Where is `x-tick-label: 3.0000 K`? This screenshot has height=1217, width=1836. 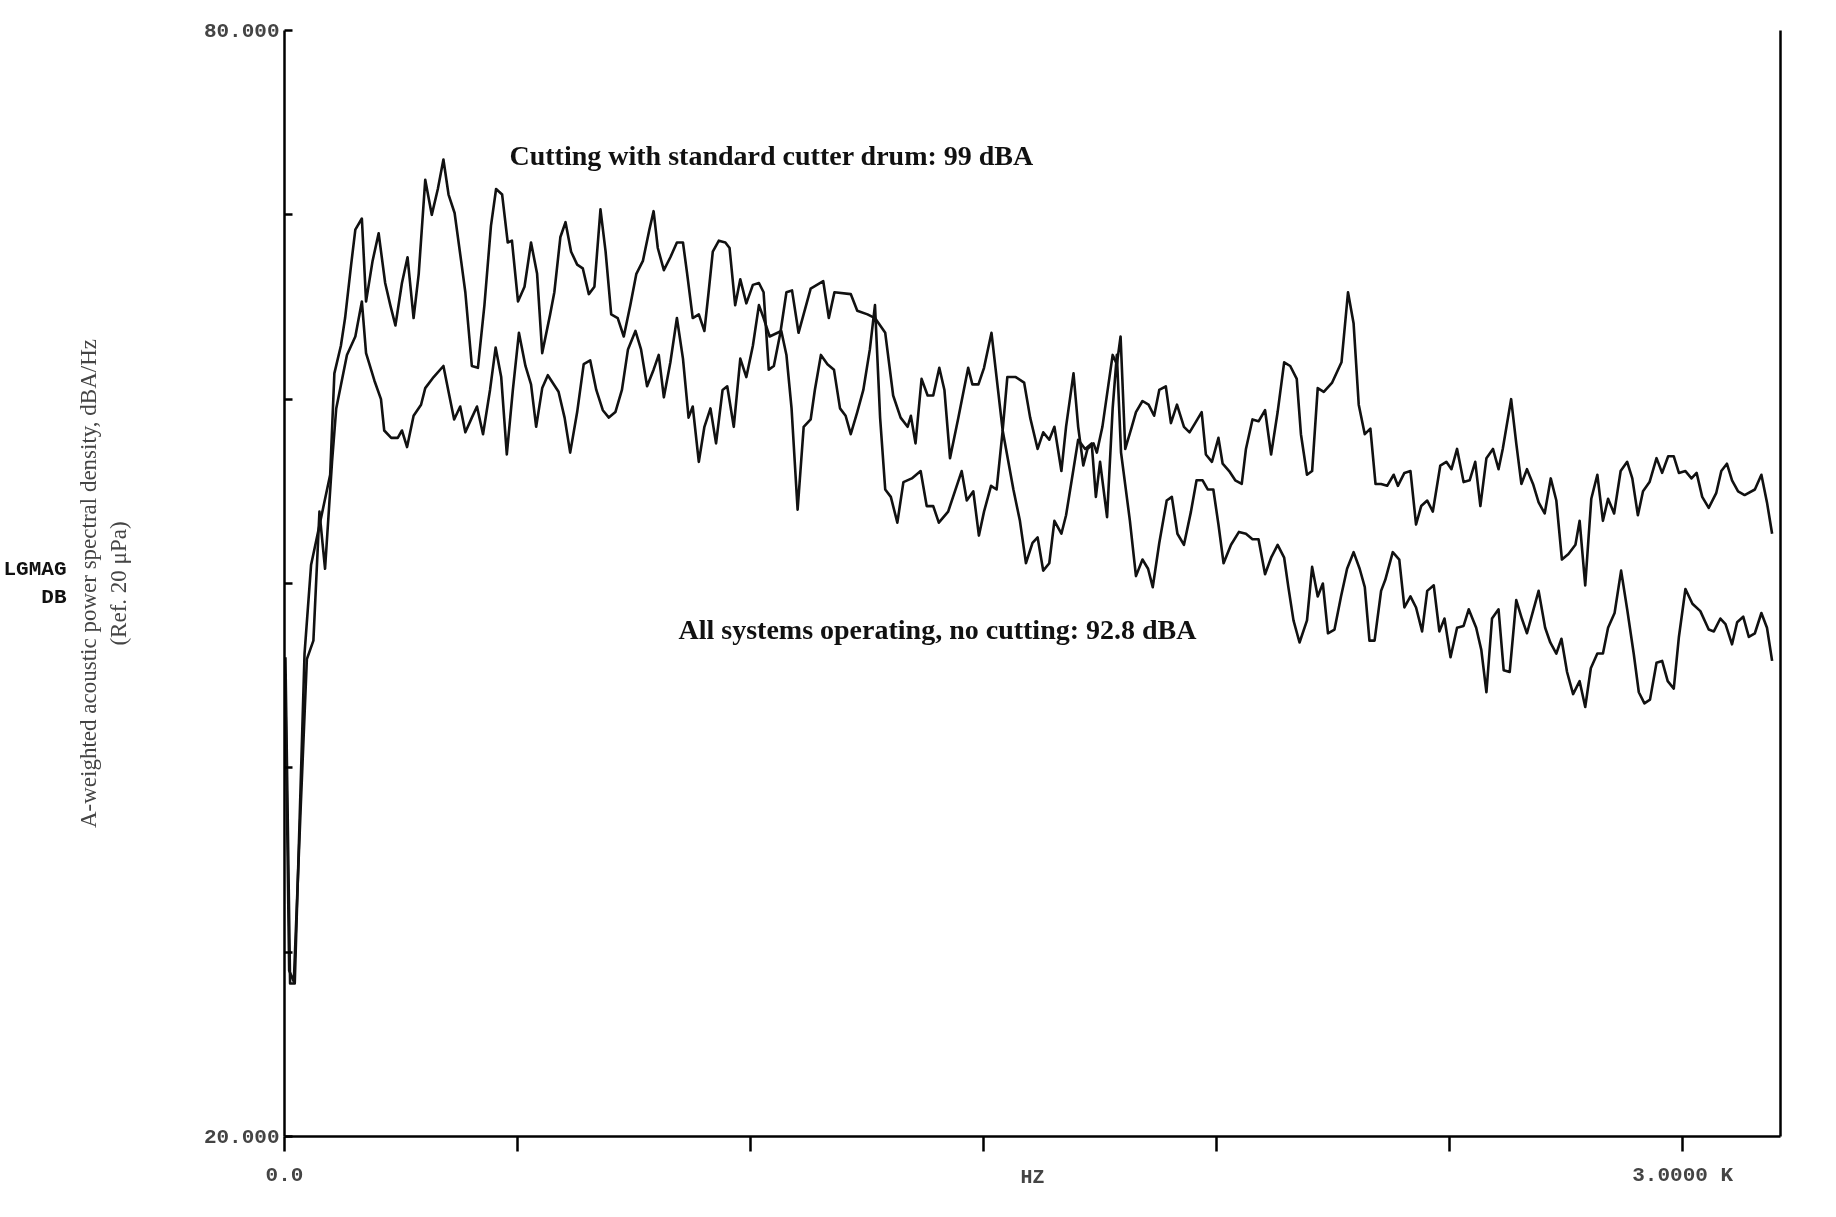
x-tick-label: 3.0000 K is located at coordinates (1683, 1175).